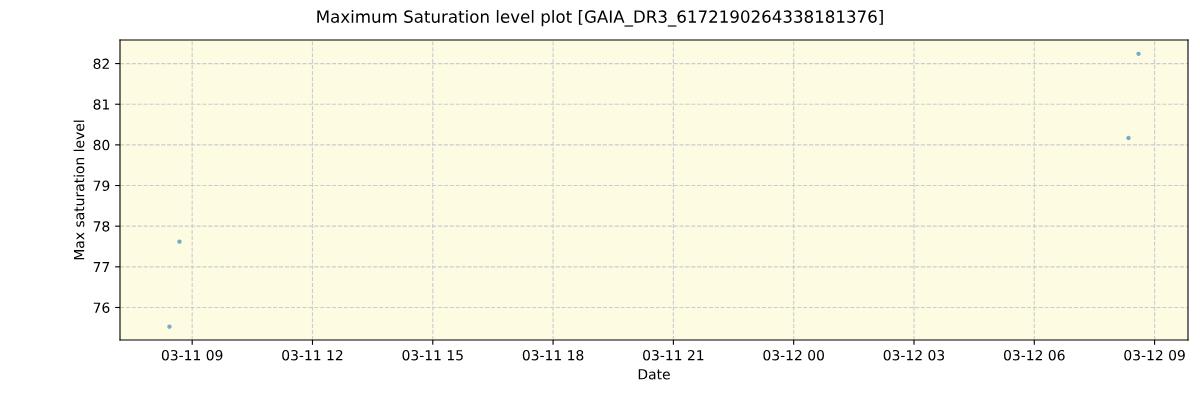  What do you see at coordinates (1034, 355) in the screenshot?
I see `x-tick-label: 03-12 06` at bounding box center [1034, 355].